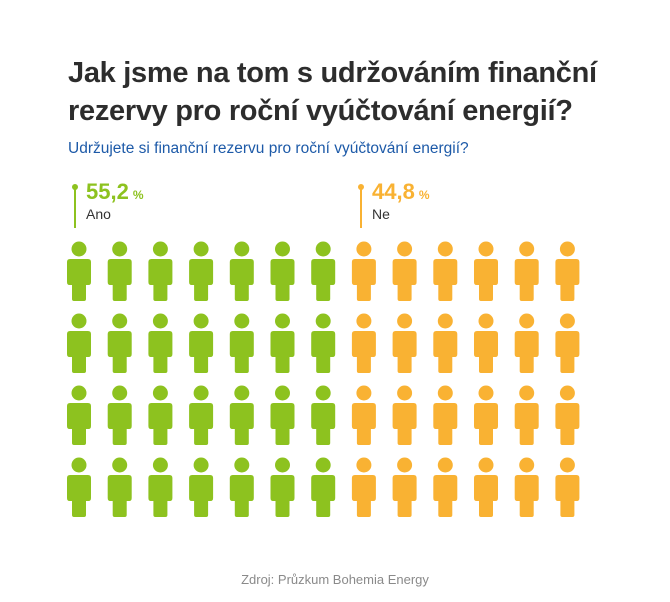 Image resolution: width=670 pixels, height=602 pixels. Describe the element at coordinates (75, 208) in the screenshot. I see `pin-line-ano` at that location.